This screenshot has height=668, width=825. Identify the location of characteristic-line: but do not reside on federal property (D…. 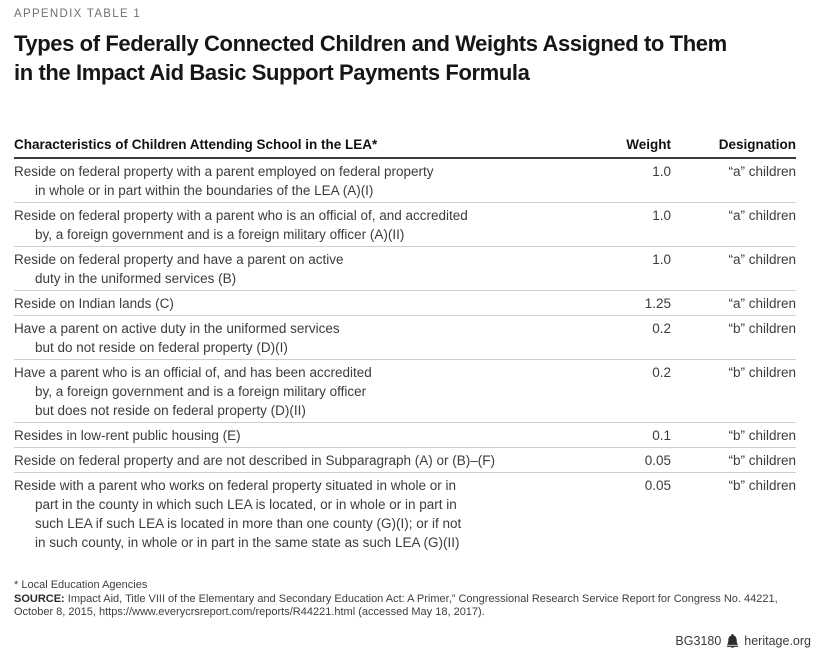
(161, 347).